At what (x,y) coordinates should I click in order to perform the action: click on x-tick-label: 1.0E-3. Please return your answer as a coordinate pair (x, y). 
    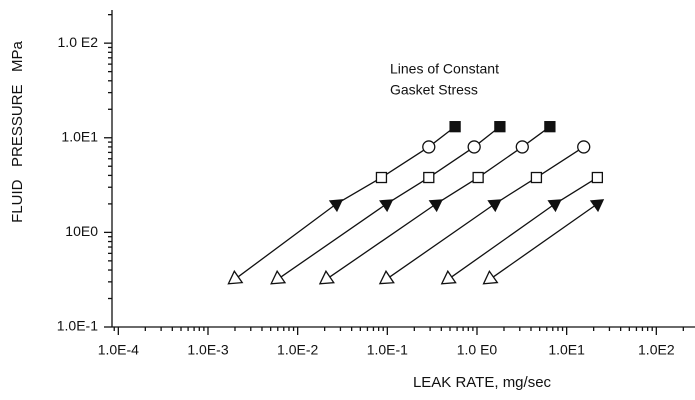
    Looking at the image, I should click on (207, 350).